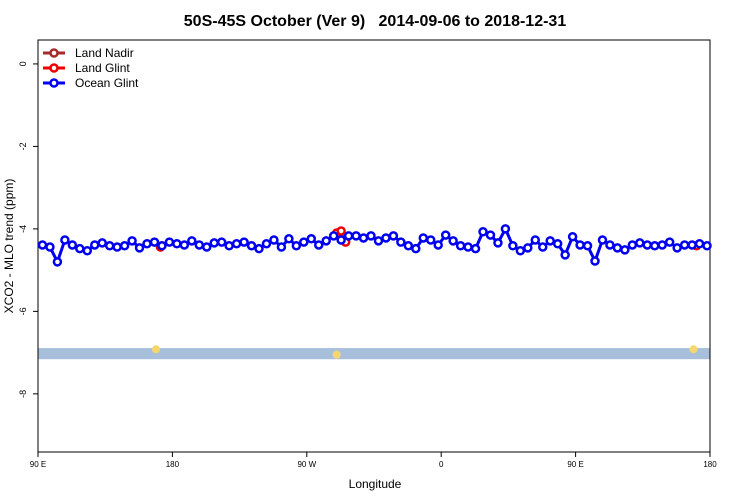 Image resolution: width=750 pixels, height=500 pixels. I want to click on y-tick-label: -4, so click(23, 229).